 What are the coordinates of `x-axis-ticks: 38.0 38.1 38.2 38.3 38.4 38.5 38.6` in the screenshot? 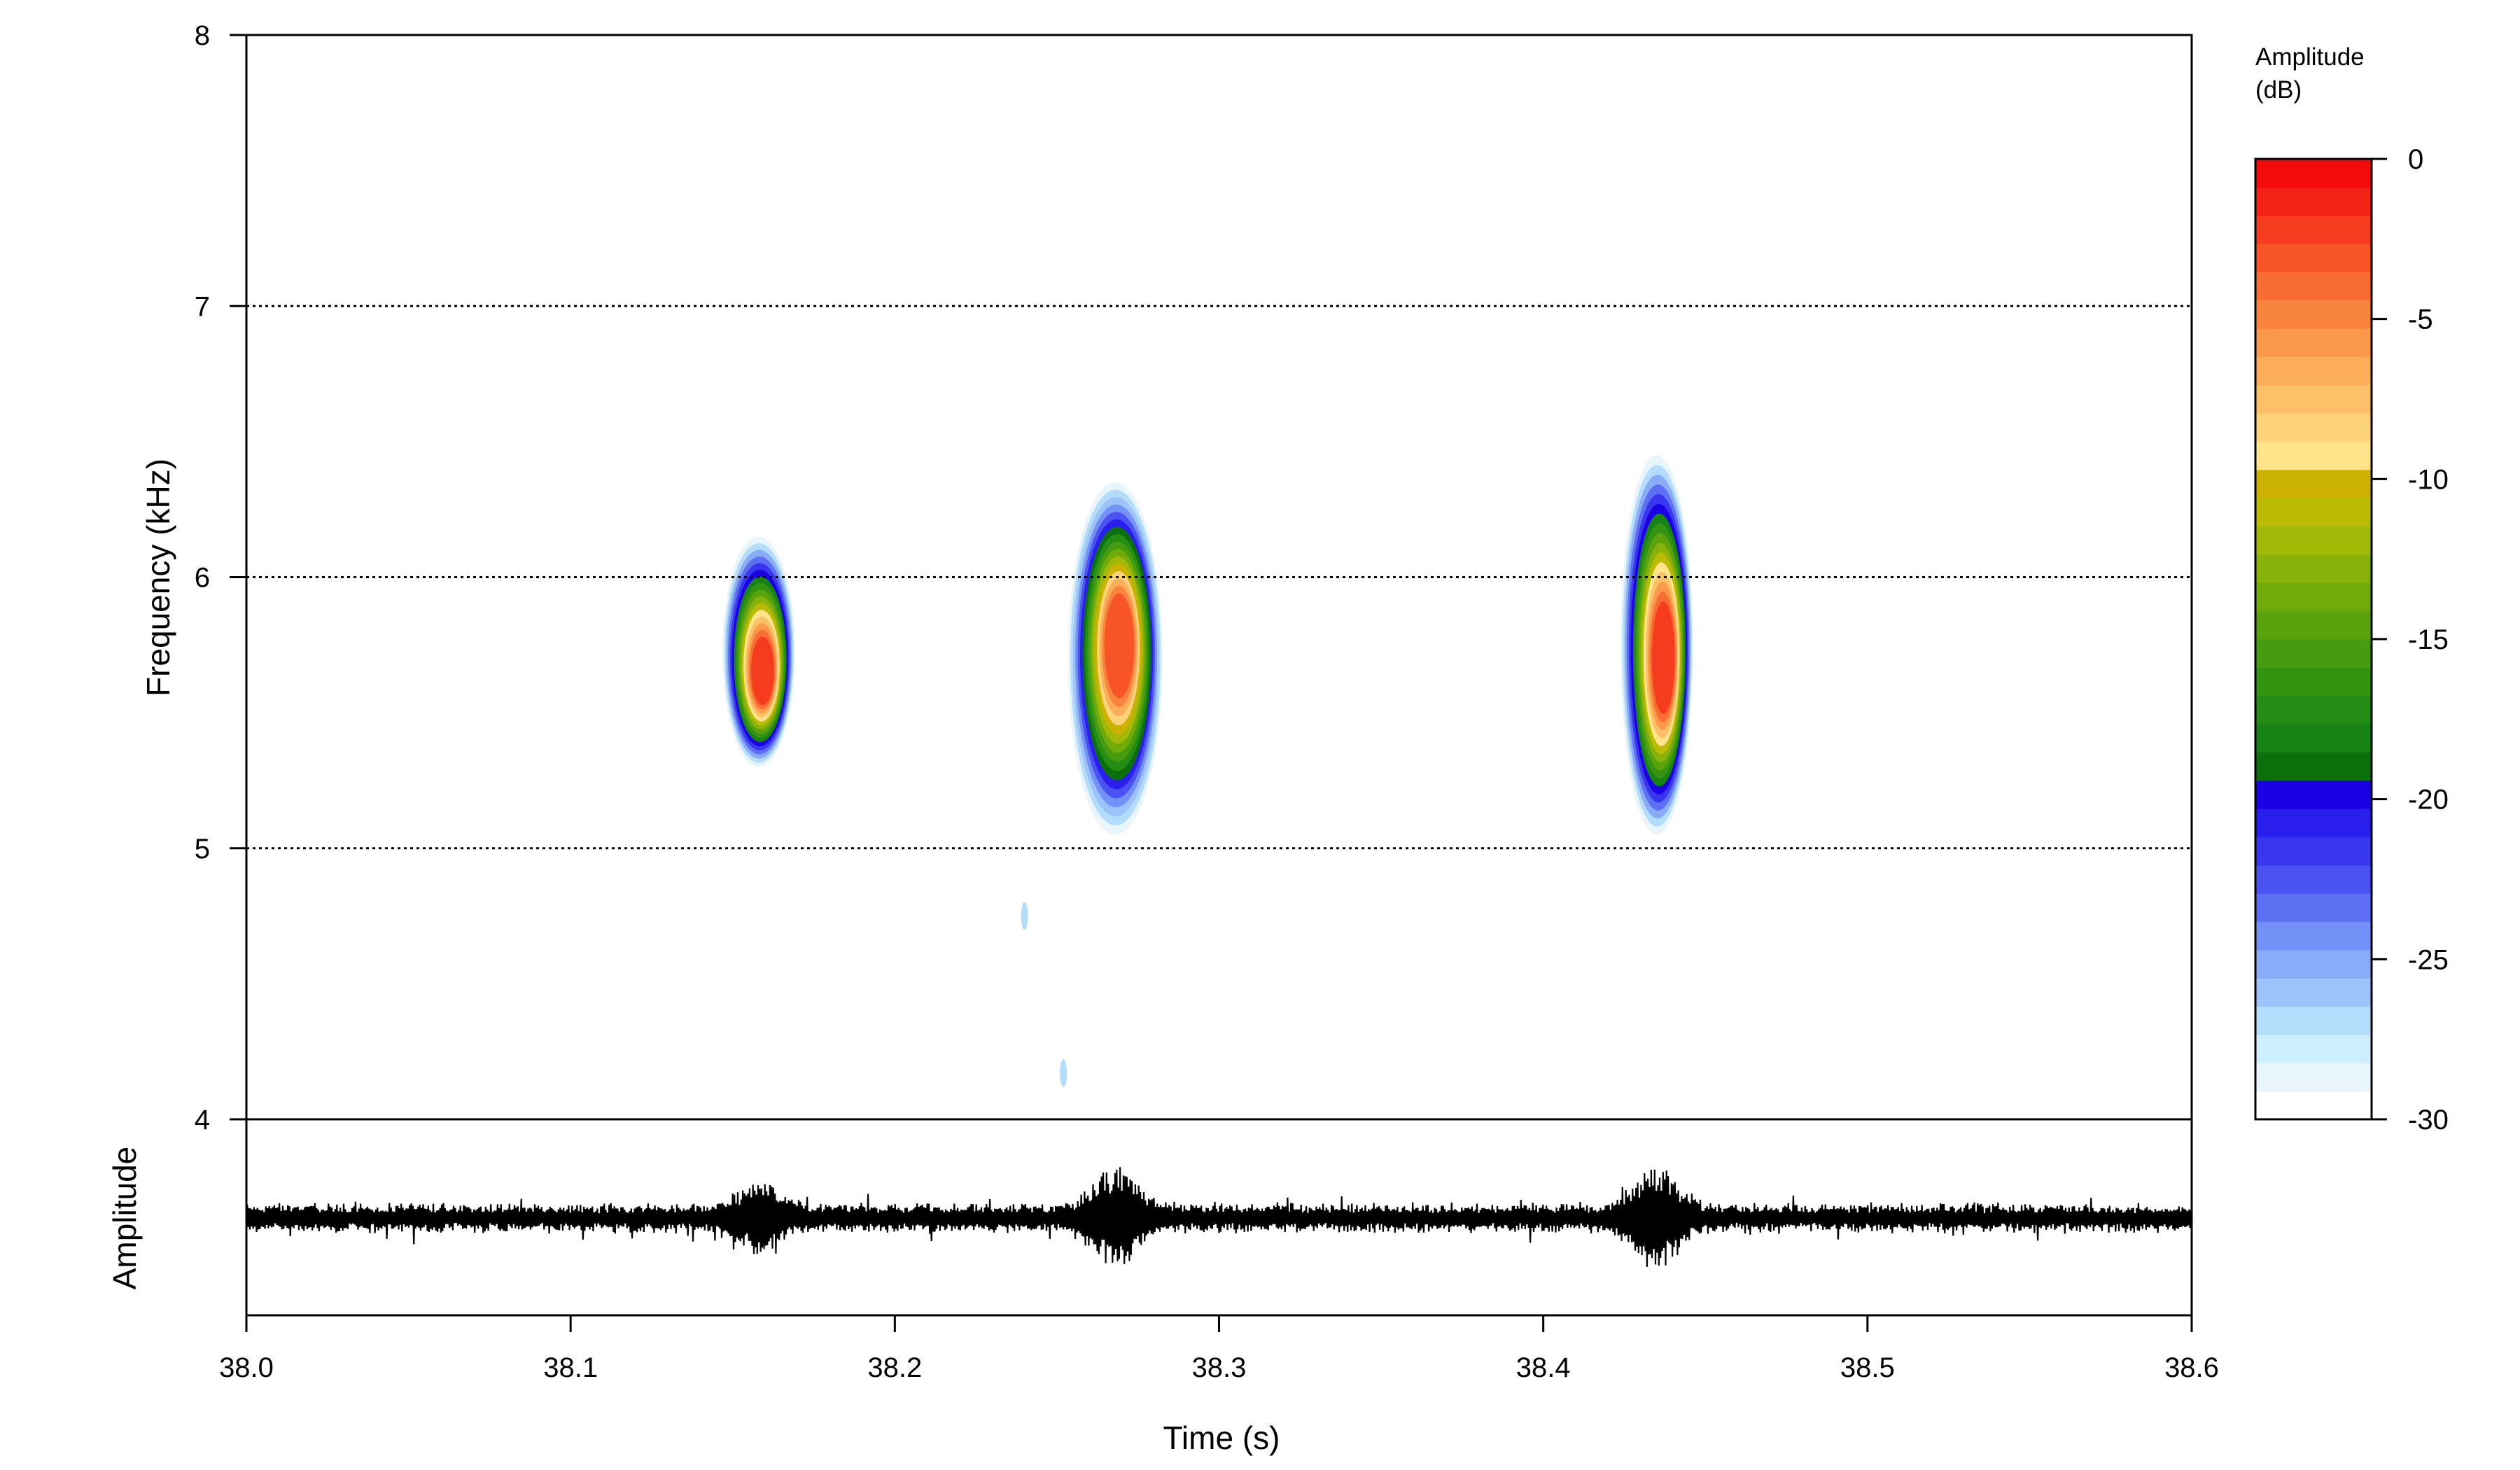 It's located at (1219, 1349).